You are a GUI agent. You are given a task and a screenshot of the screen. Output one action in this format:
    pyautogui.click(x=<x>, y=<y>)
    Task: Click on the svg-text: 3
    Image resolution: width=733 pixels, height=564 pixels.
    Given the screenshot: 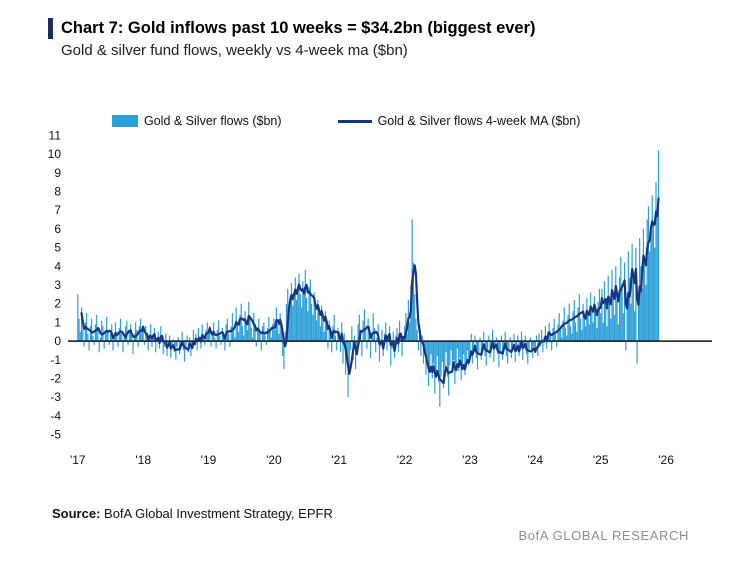 What is the action you would take?
    pyautogui.click(x=57, y=285)
    